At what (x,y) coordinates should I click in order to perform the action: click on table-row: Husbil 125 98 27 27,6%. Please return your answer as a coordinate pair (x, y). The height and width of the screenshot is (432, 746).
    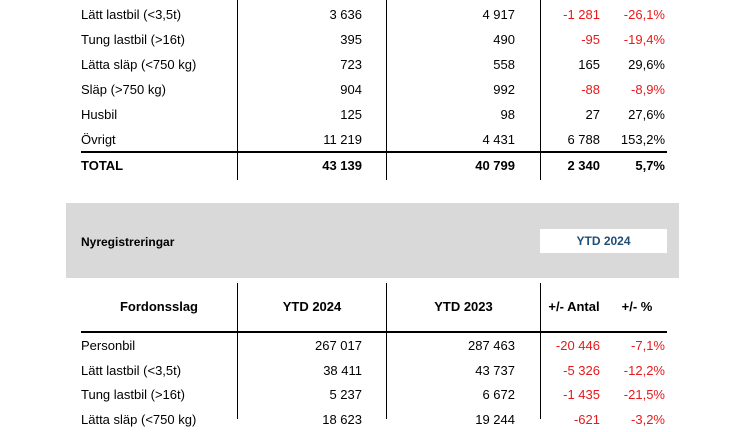
    Looking at the image, I should click on (373, 115).